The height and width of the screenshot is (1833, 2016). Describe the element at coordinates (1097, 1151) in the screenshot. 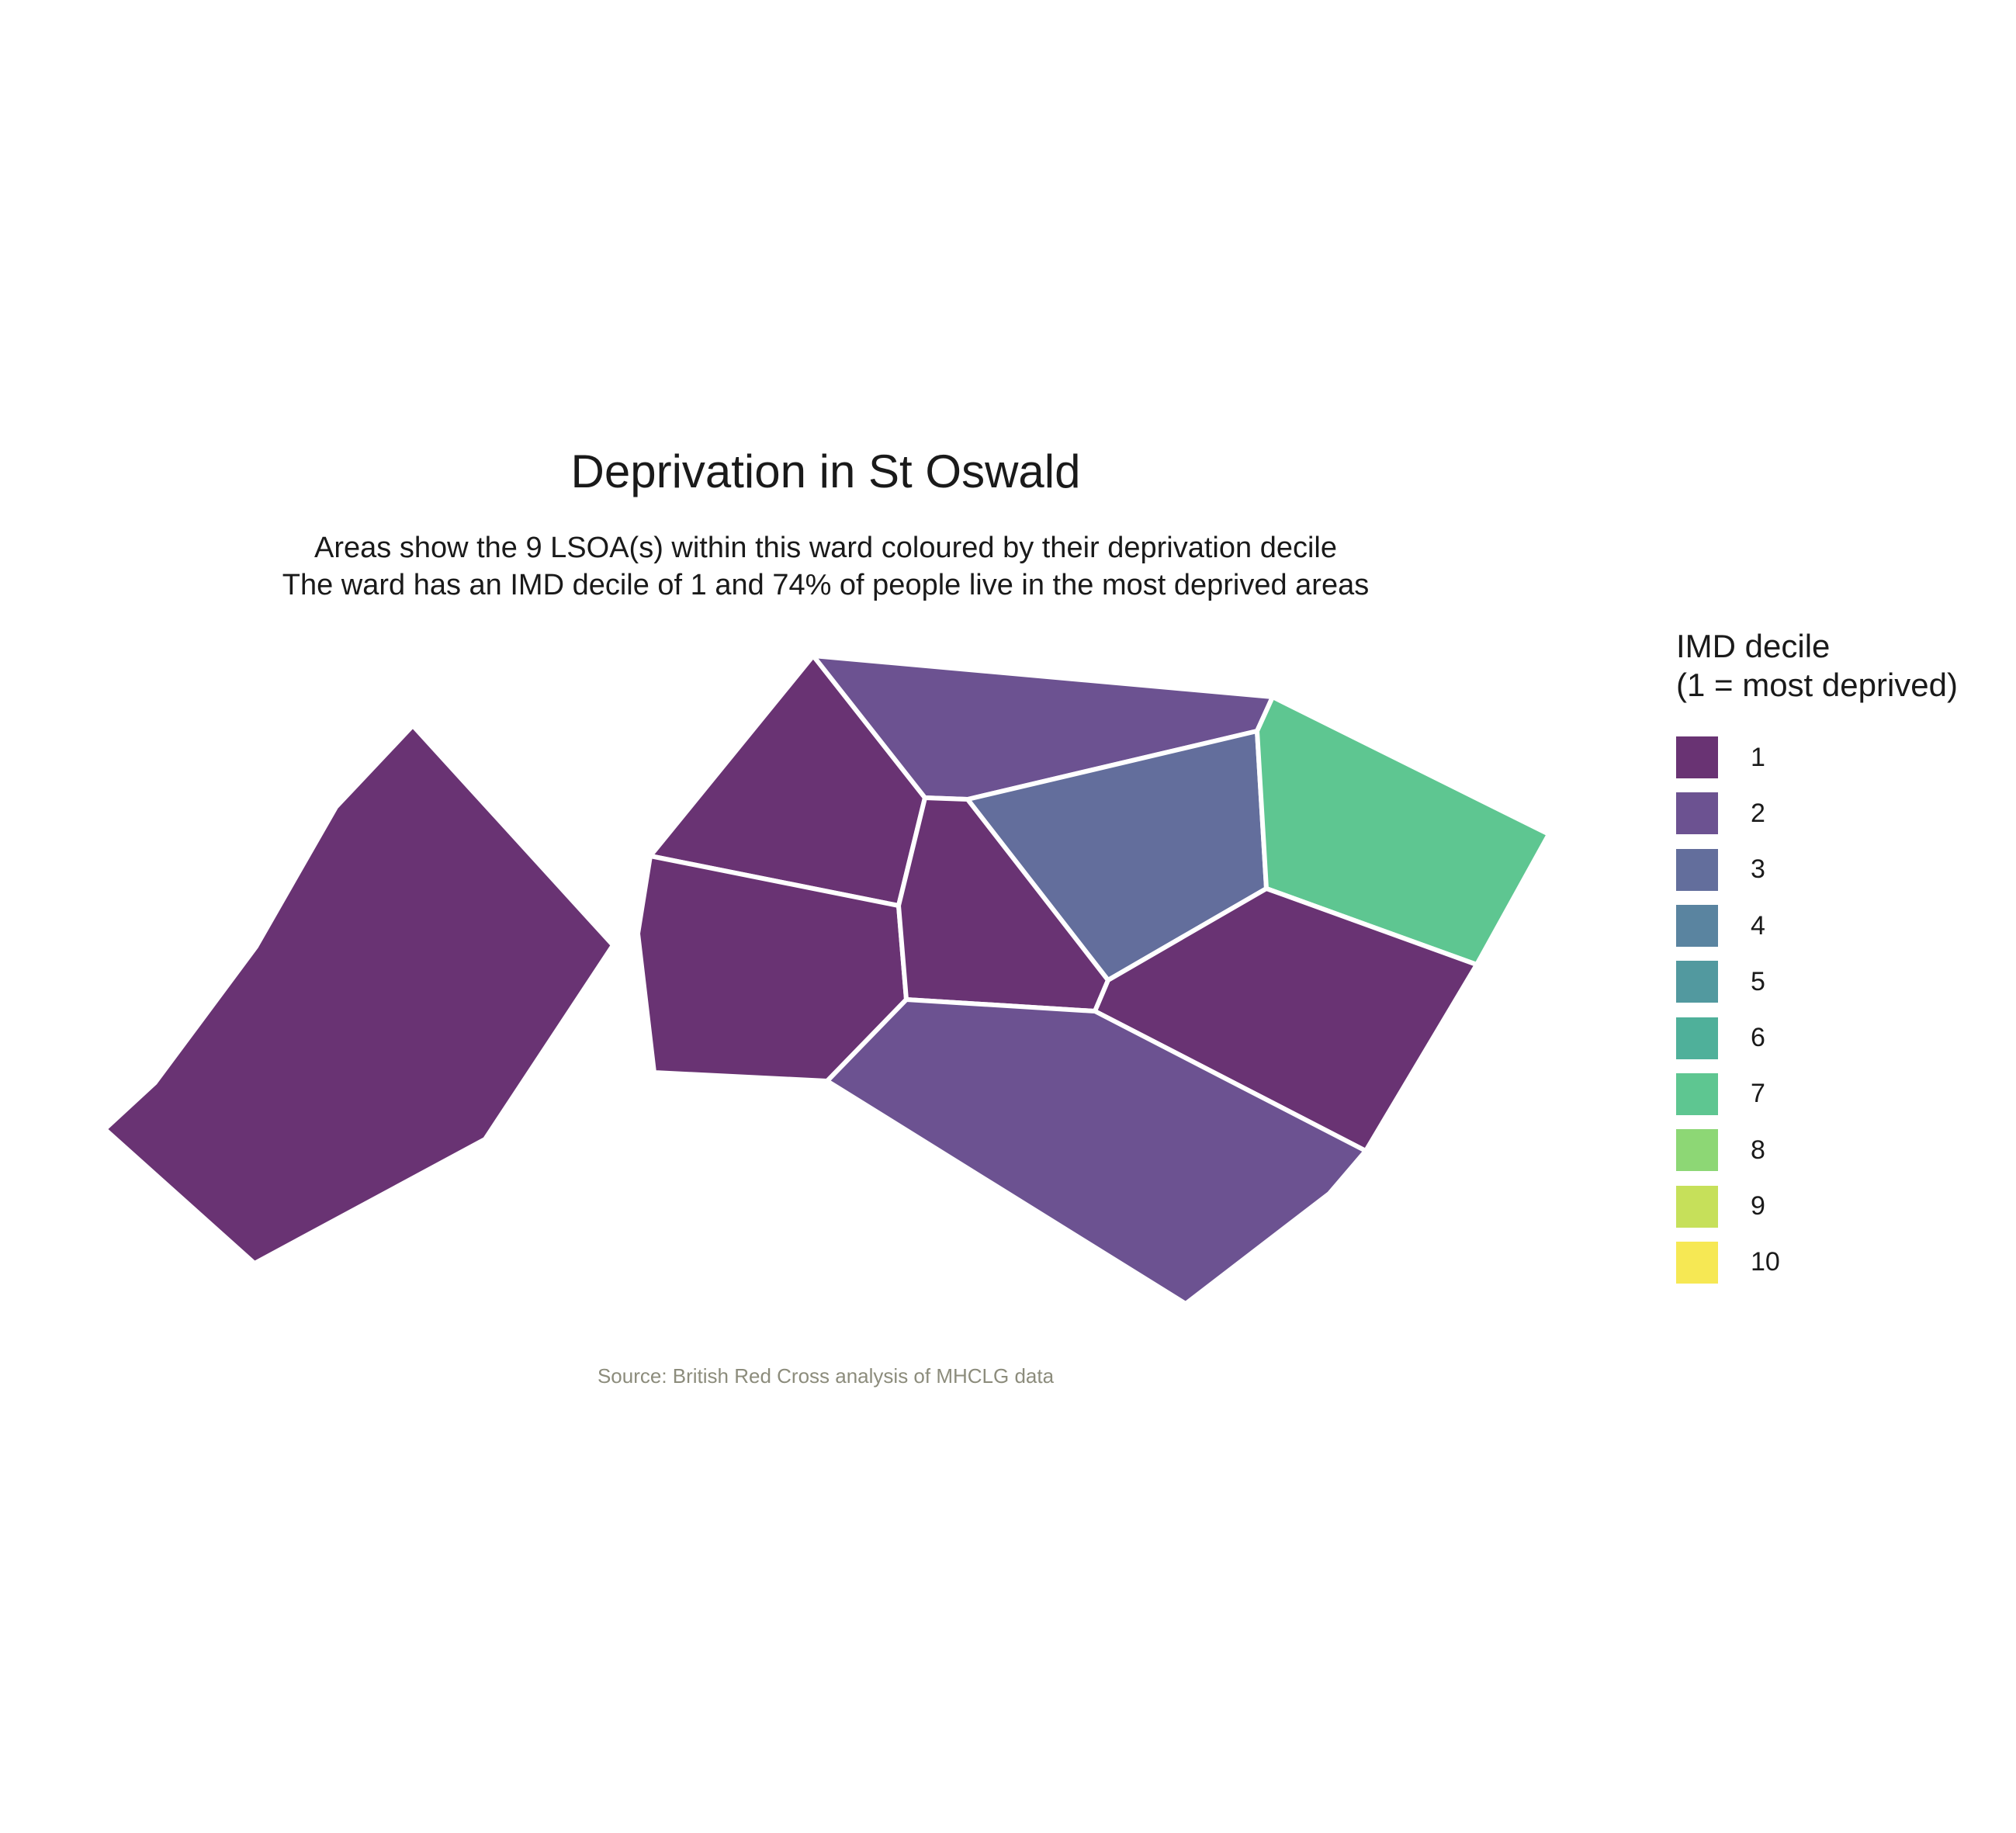

I see `lsoa-area-south` at that location.